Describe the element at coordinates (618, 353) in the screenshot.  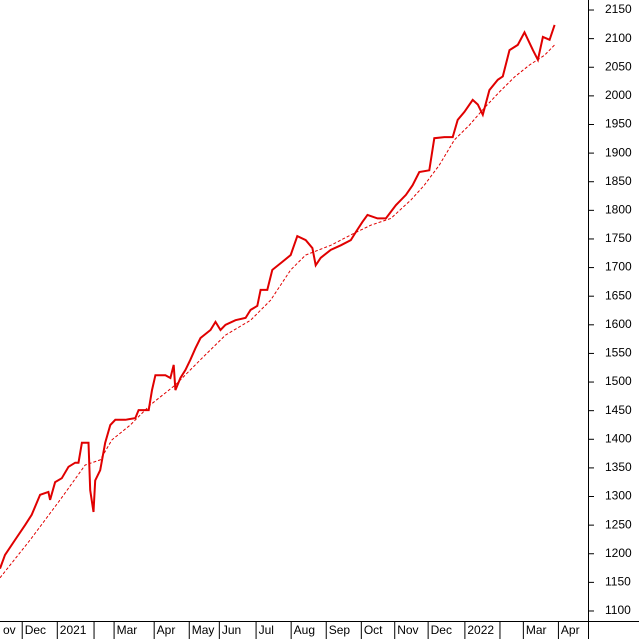
I see `y-tick-label: 1550` at that location.